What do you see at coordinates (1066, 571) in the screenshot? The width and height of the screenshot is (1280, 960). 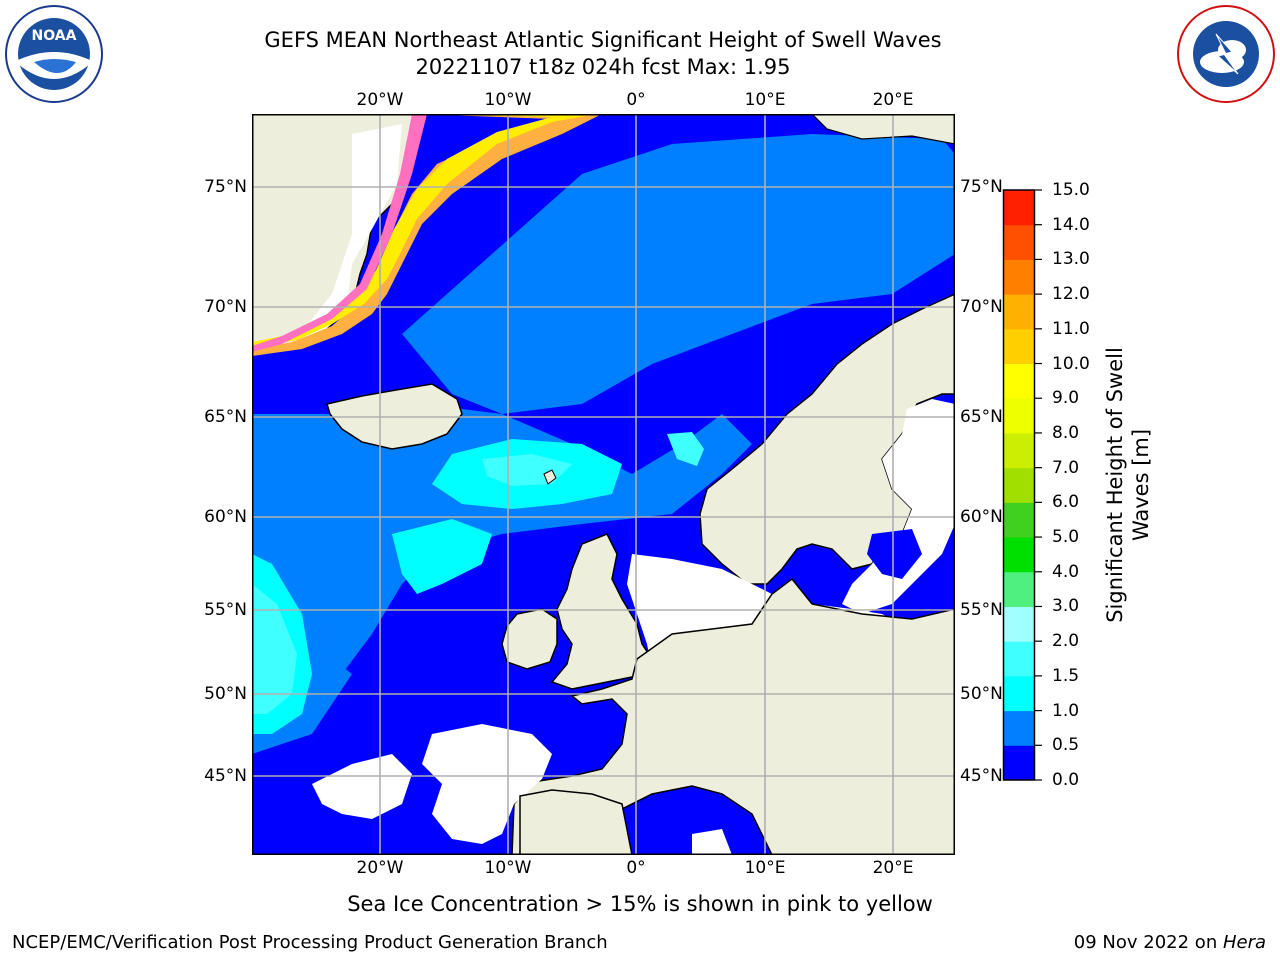 I see `colorbar-tick-label: 4.0` at bounding box center [1066, 571].